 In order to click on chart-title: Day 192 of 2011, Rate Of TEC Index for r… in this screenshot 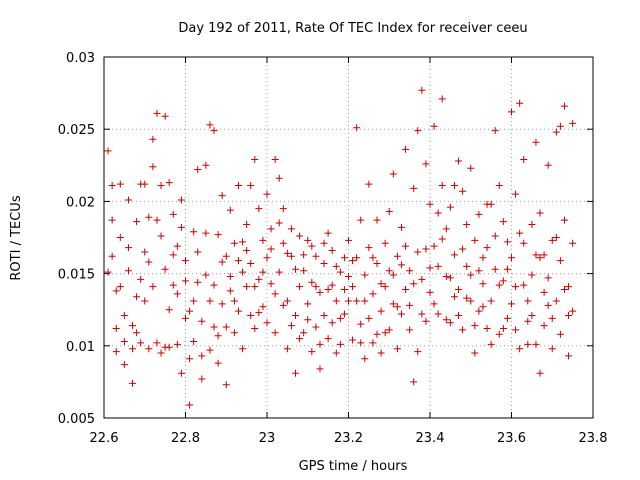, I will do `click(352, 28)`.